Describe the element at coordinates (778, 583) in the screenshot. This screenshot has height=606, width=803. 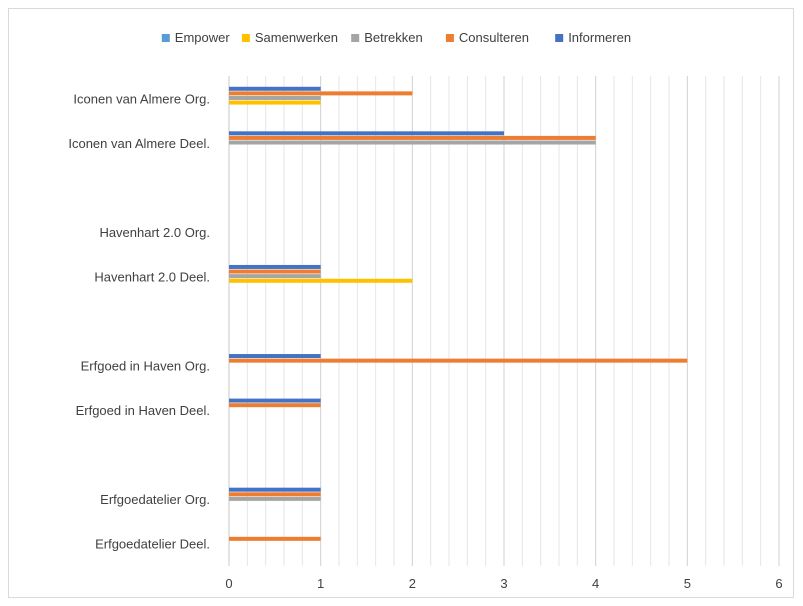
I see `x-tick-label: 6` at that location.